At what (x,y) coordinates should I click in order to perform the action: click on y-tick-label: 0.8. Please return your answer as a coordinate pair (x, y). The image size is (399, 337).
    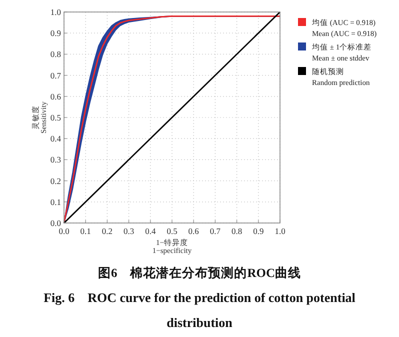
    Looking at the image, I should click on (55, 54).